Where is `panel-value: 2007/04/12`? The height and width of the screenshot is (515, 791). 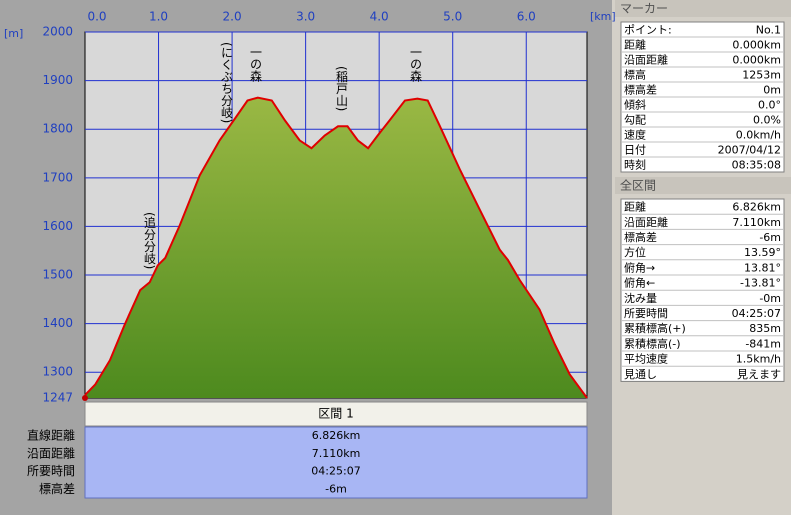
panel-value: 2007/04/12 is located at coordinates (749, 150).